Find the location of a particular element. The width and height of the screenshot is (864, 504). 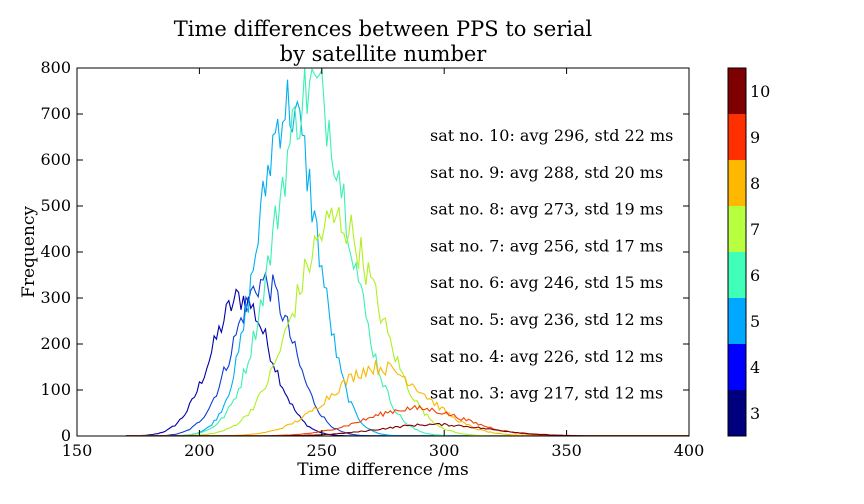

annotation-text: sat no. 6: avg 246, std 15 ms is located at coordinates (546, 282).